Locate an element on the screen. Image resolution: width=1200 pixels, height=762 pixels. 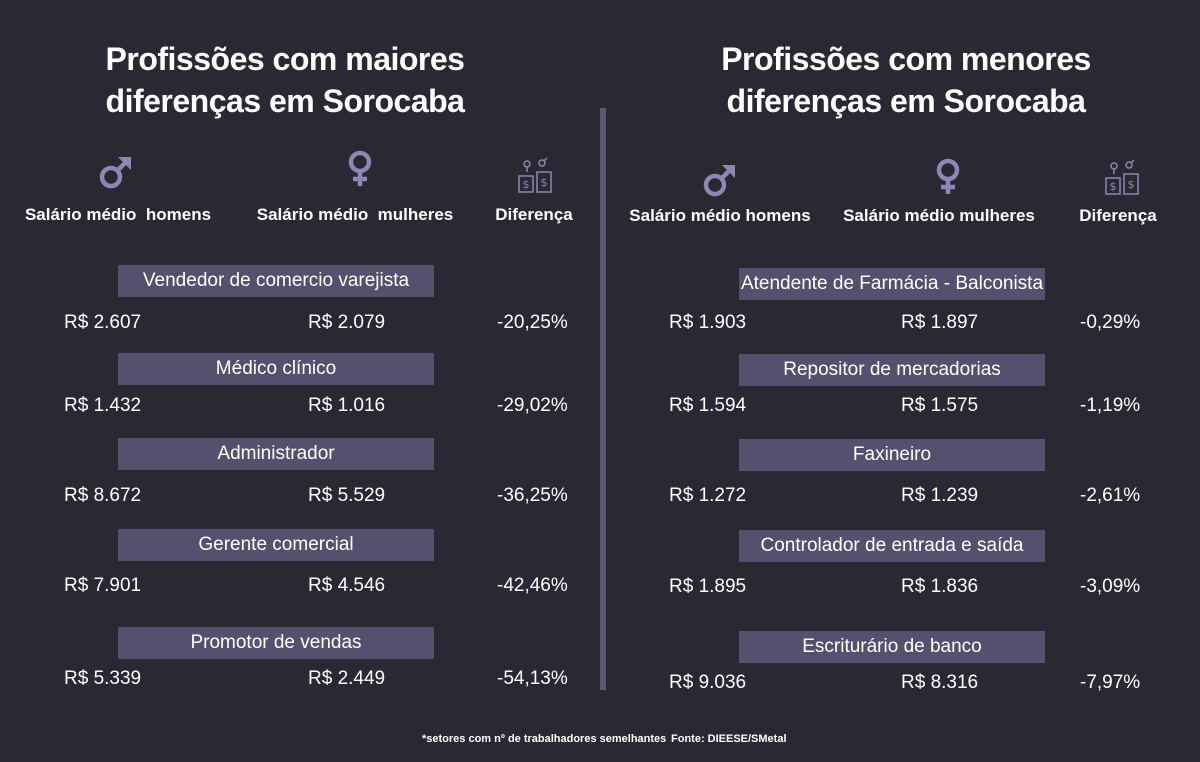
salary-women: R$ 1.575 is located at coordinates (940, 405).